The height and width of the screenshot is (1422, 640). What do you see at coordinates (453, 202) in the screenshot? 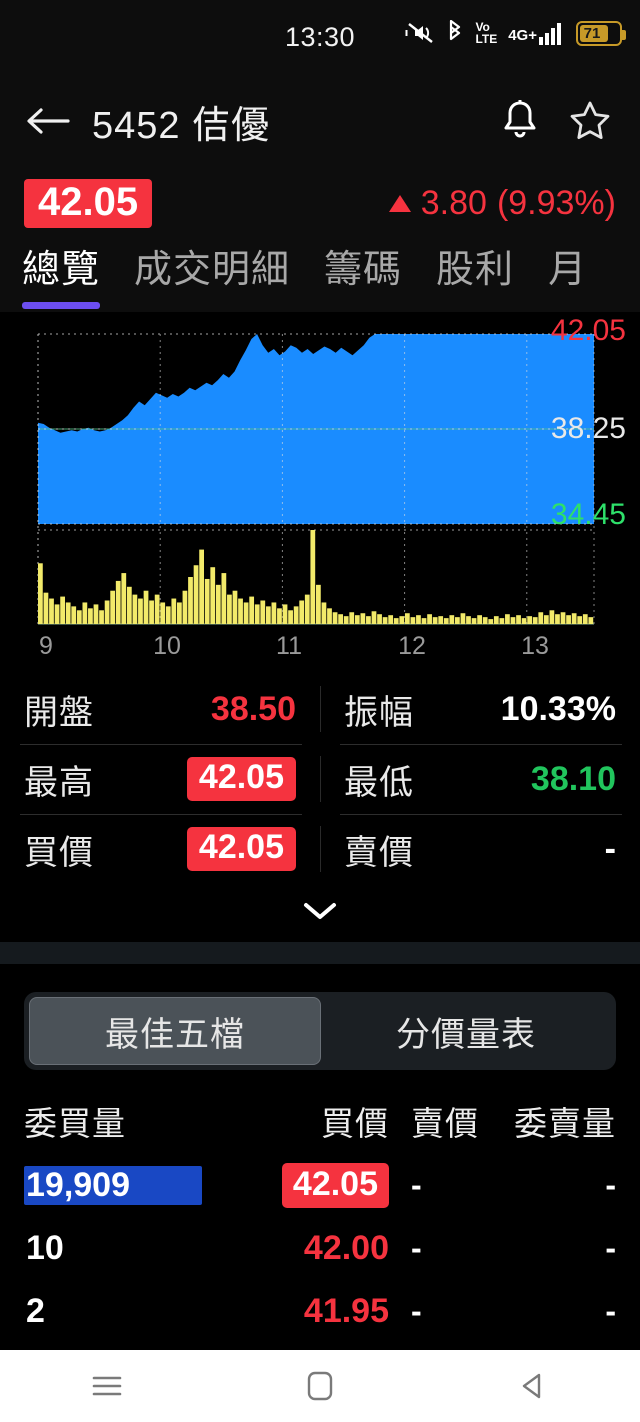
I see `change-value: 3.80` at bounding box center [453, 202].